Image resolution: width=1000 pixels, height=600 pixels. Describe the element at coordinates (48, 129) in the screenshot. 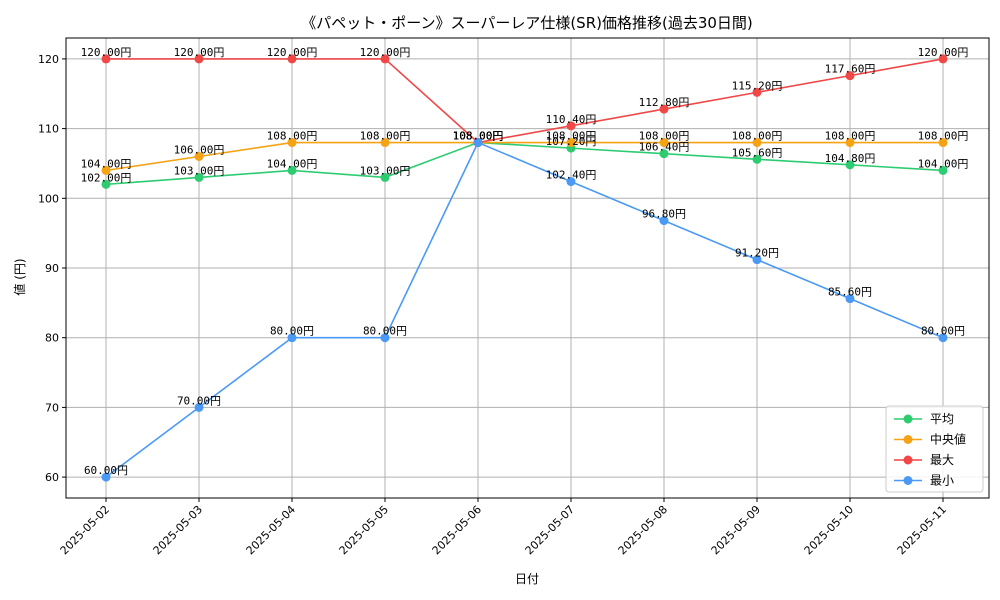

I see `y-tick-label: 110` at that location.